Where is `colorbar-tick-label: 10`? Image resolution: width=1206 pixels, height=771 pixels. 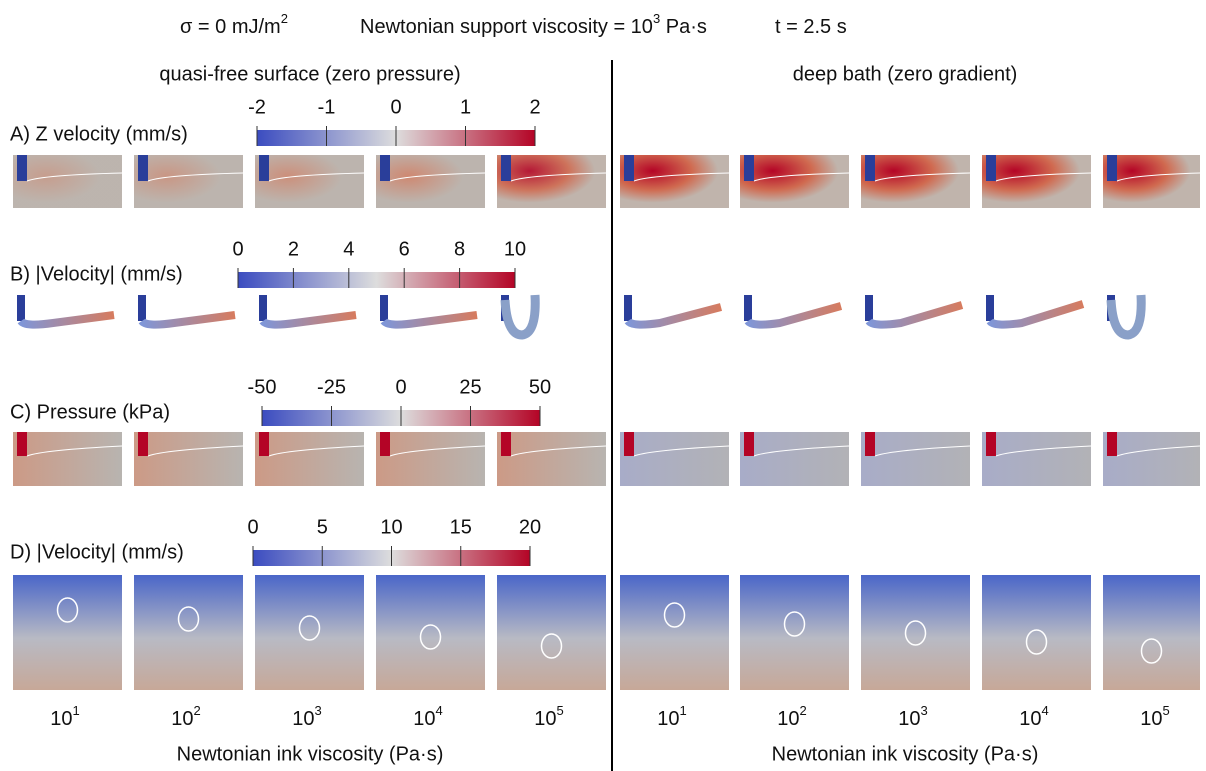 colorbar-tick-label: 10 is located at coordinates (391, 527).